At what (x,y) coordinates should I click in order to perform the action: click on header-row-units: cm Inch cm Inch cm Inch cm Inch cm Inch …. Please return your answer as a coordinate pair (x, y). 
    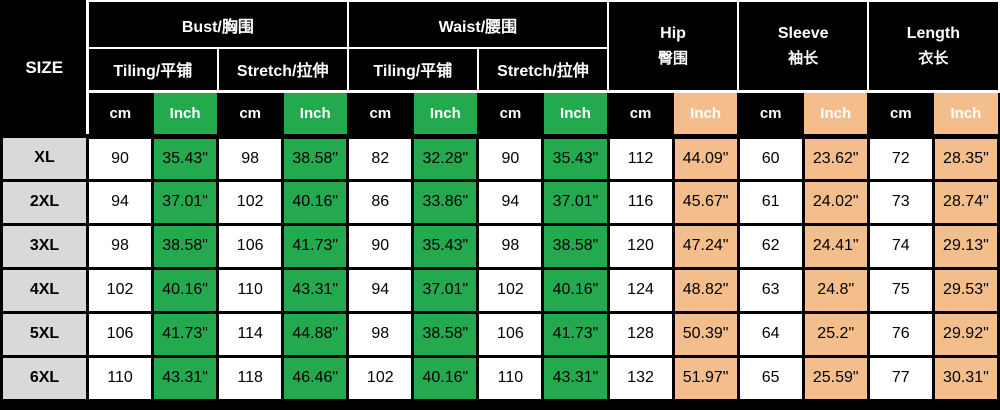
    Looking at the image, I should click on (501, 114).